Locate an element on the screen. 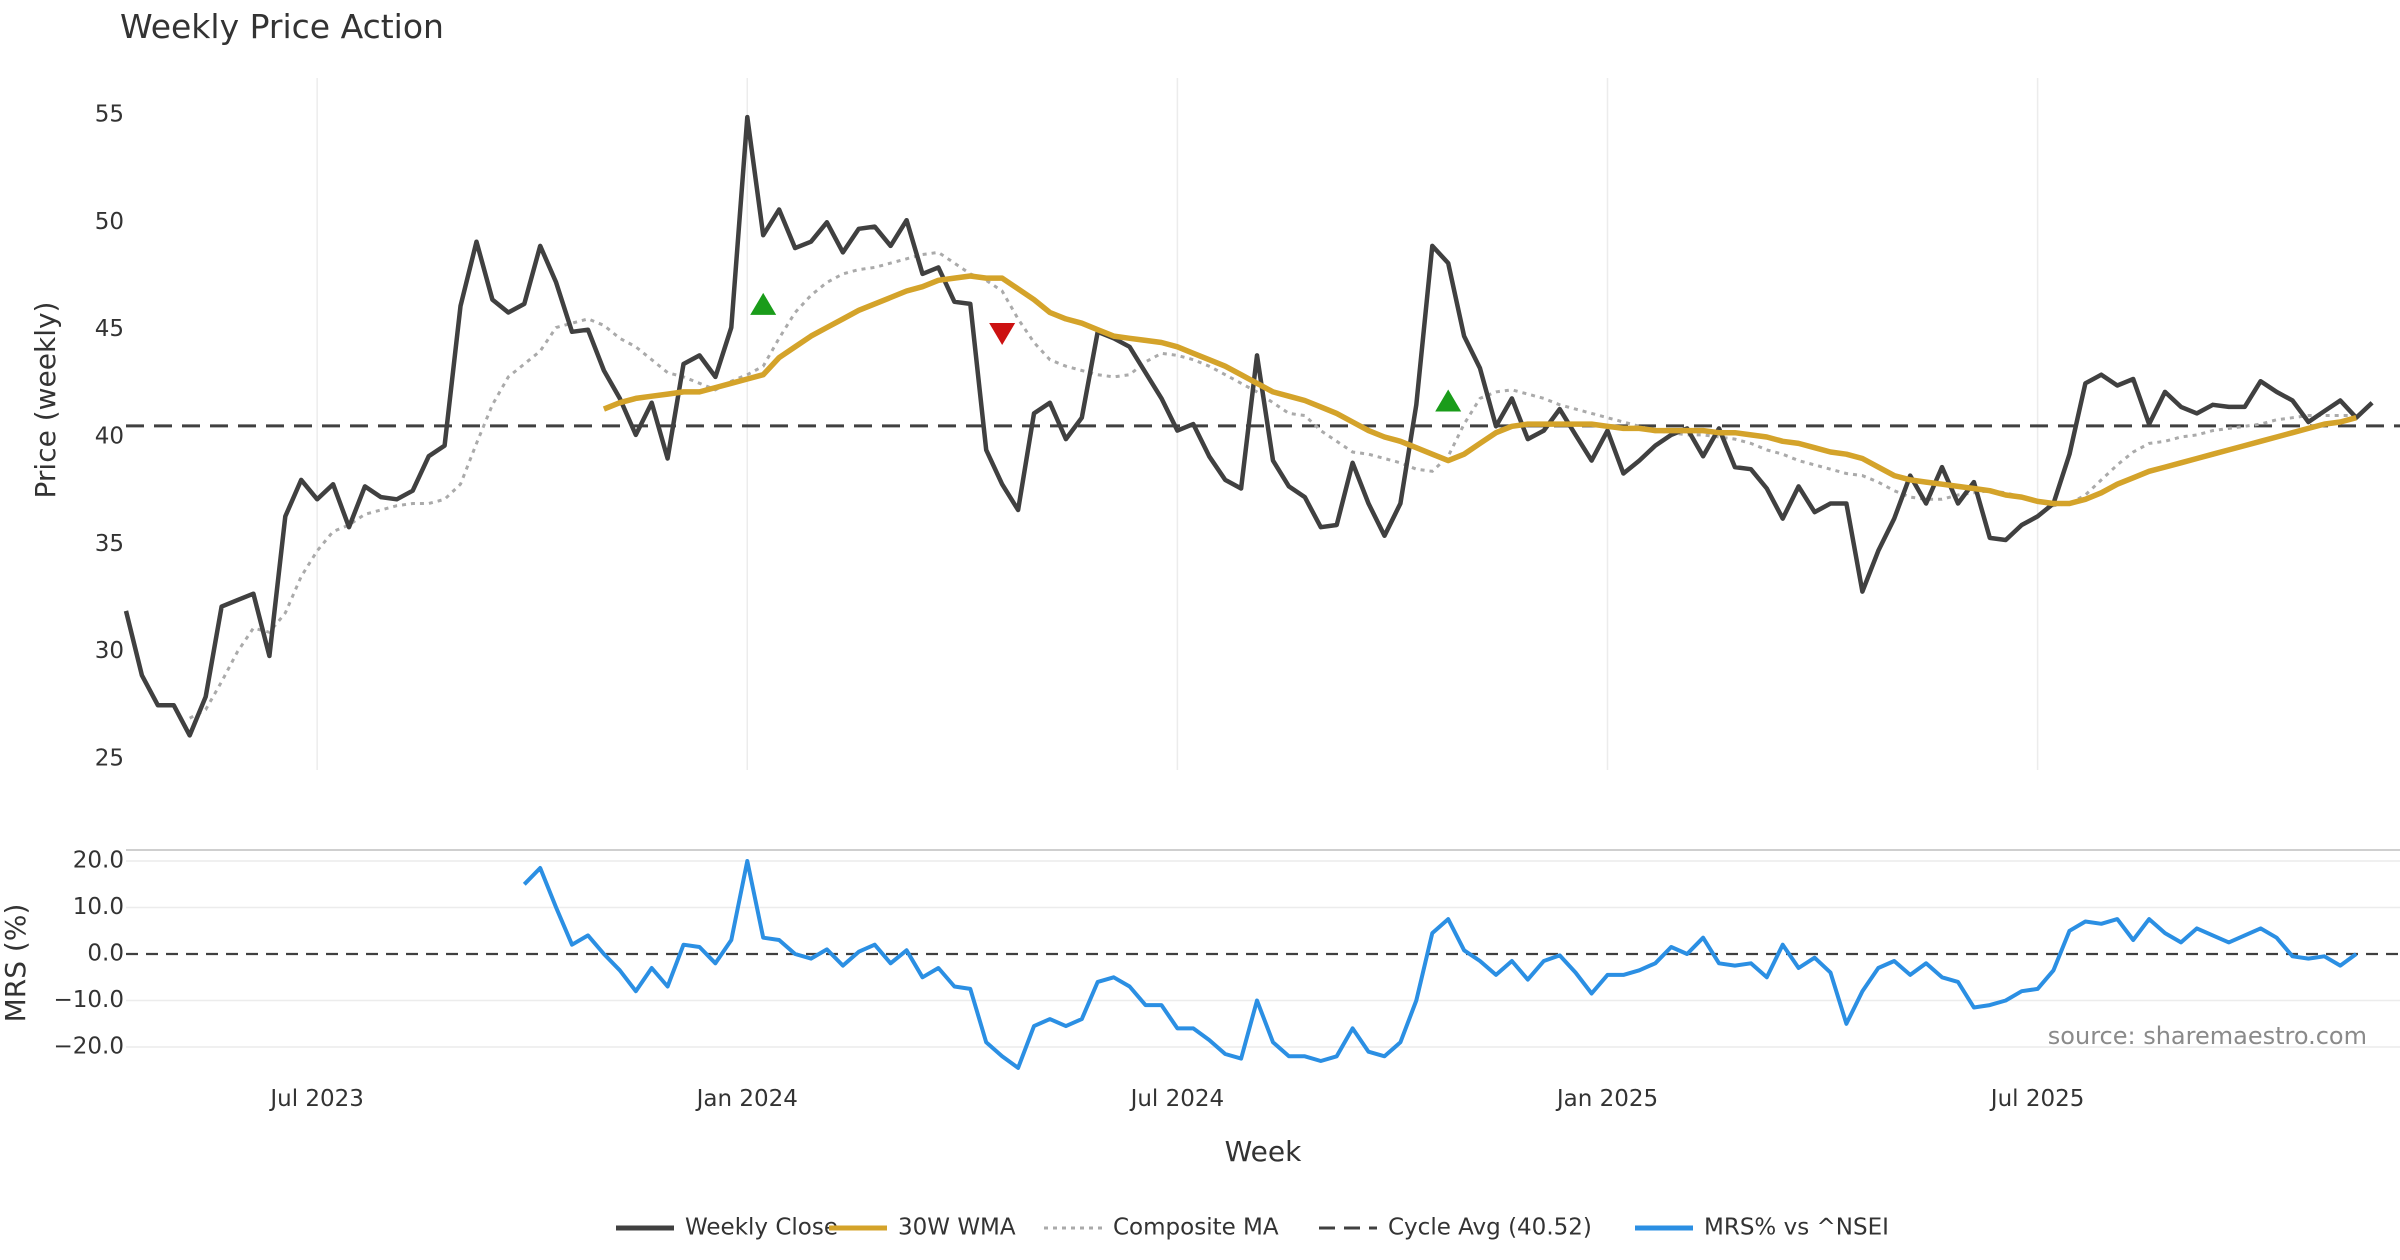  mrs-y-tick-4: 20.0 is located at coordinates (98, 861).